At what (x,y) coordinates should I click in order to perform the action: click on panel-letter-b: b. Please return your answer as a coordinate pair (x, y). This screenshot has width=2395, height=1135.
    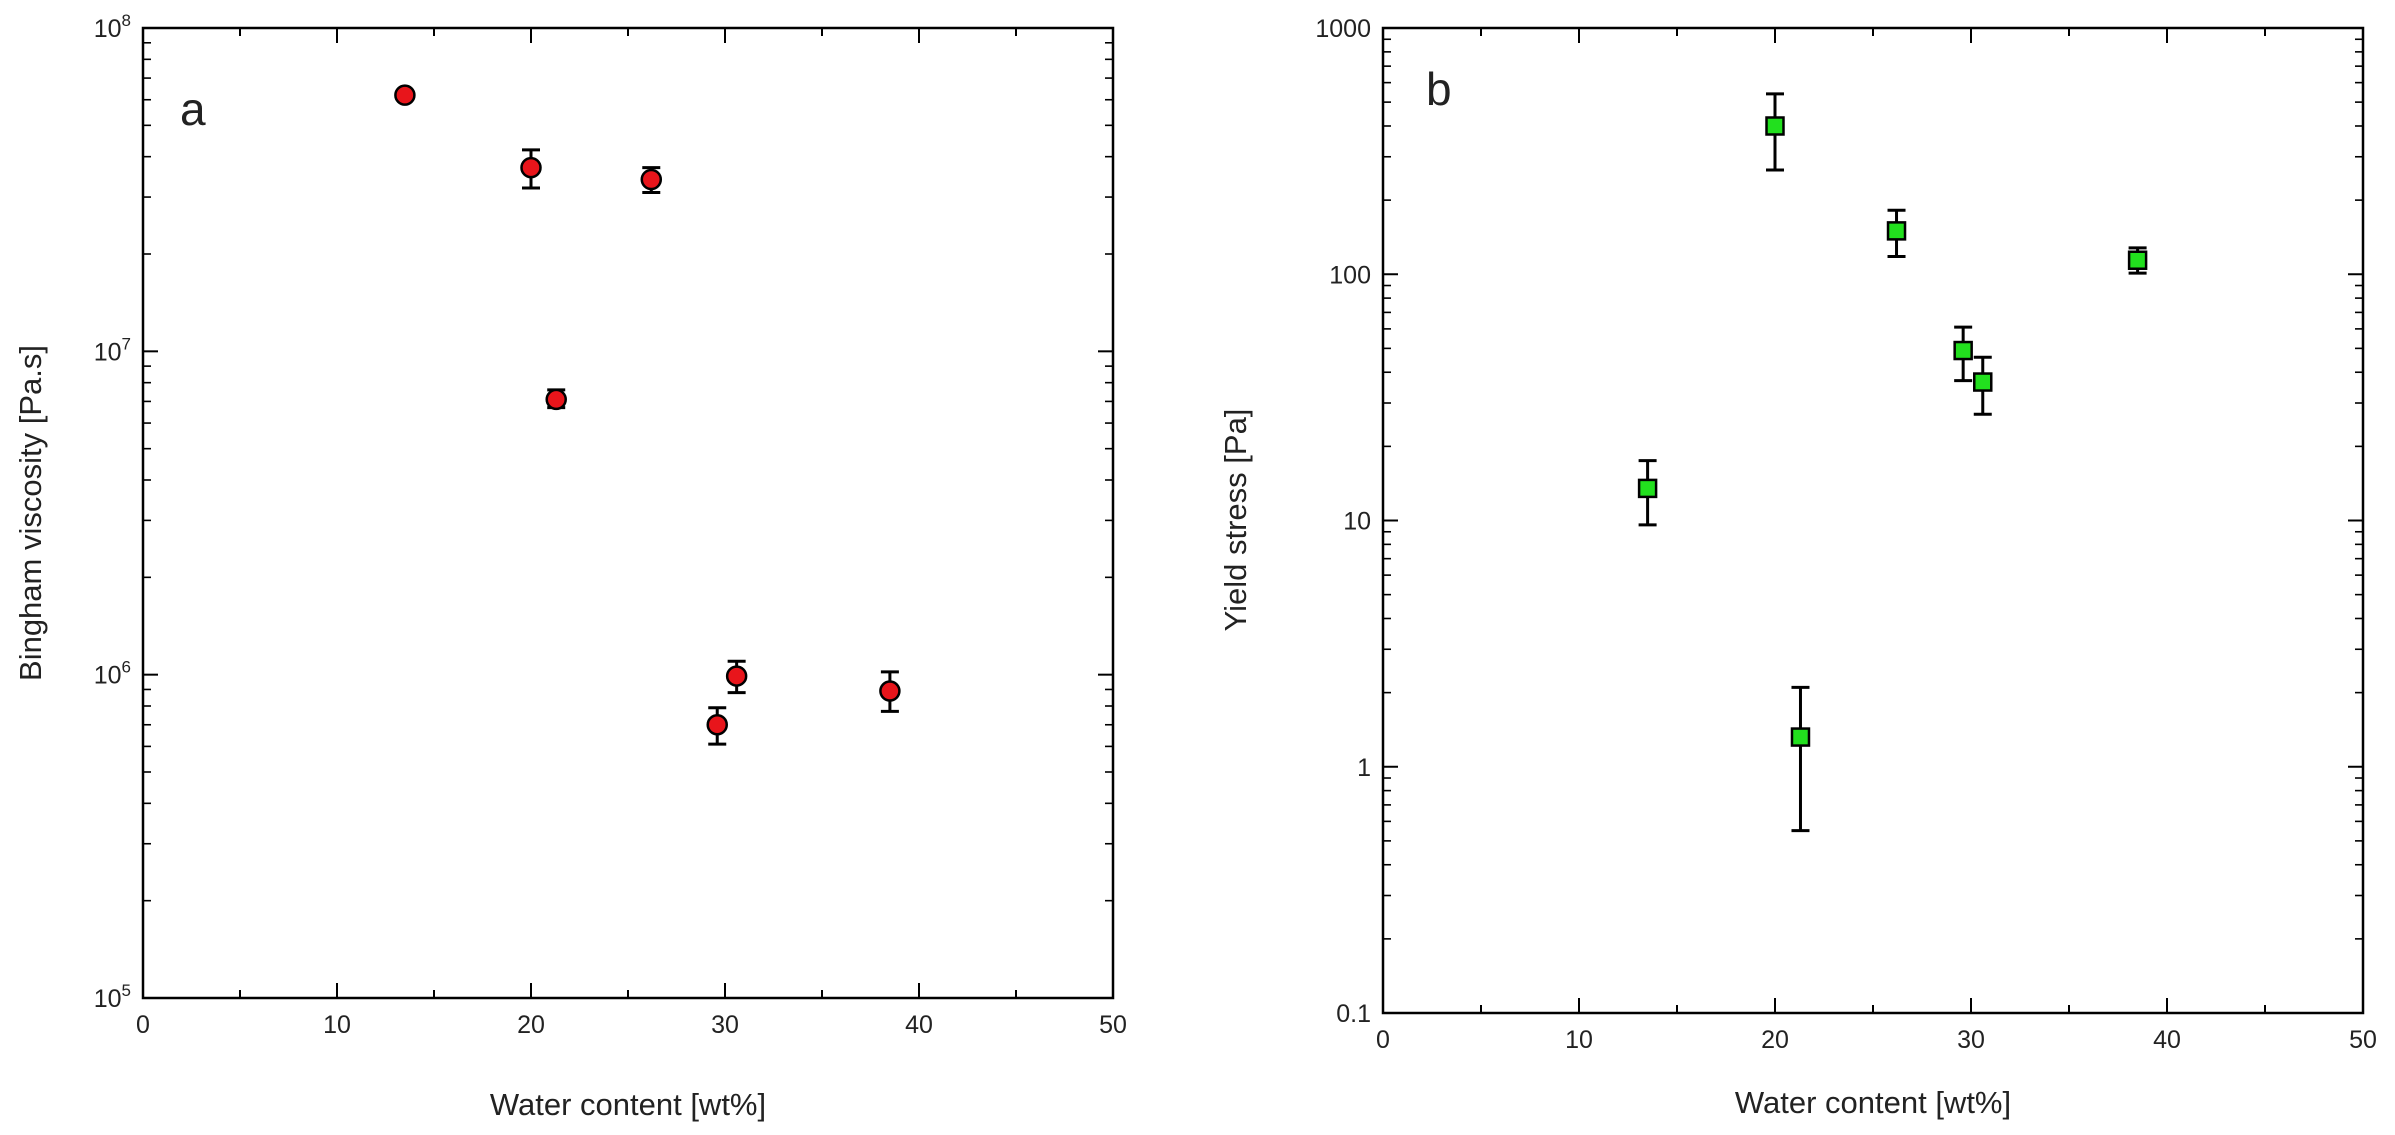
    Looking at the image, I should click on (1439, 89).